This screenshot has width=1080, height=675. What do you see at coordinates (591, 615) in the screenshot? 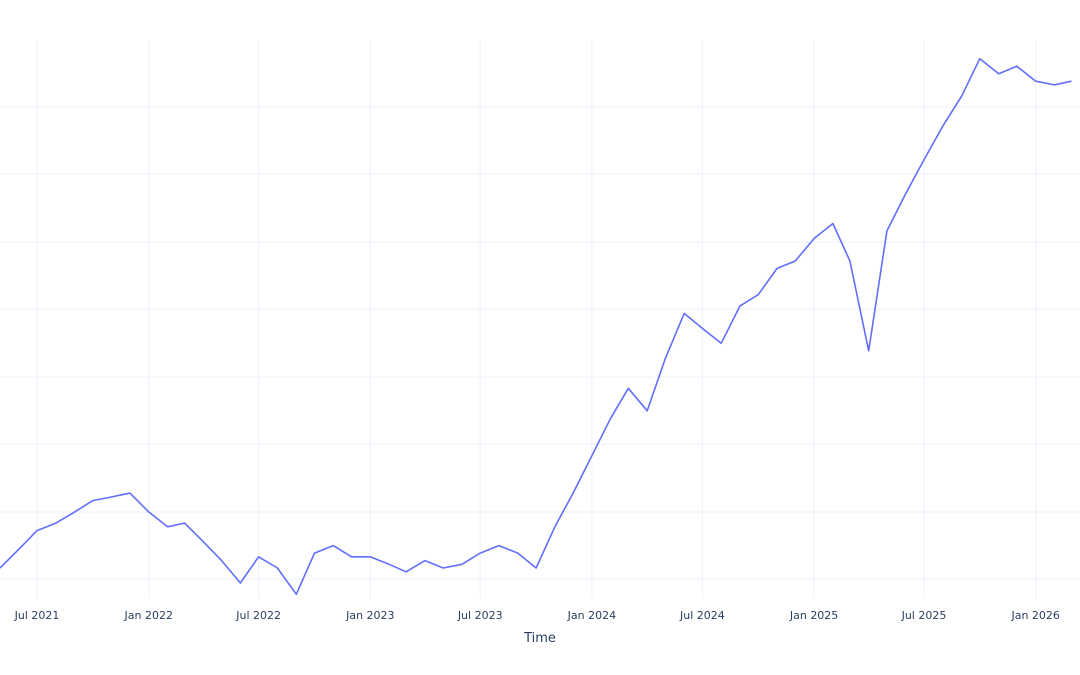
I see `x-tick-label: Jan 2024` at bounding box center [591, 615].